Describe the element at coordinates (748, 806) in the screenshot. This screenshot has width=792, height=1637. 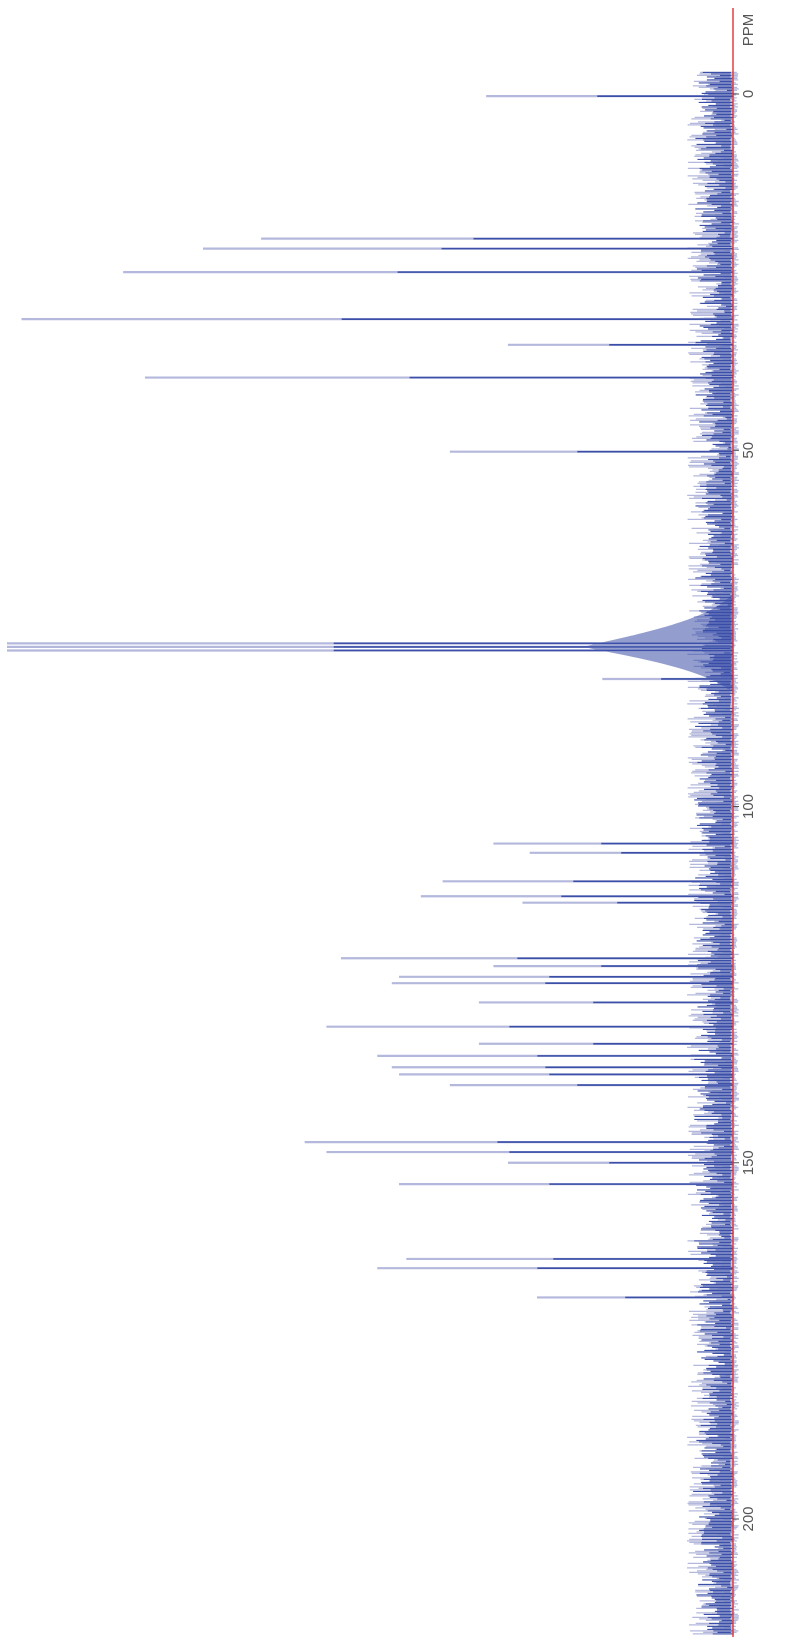
I see `tick-label: 100` at that location.